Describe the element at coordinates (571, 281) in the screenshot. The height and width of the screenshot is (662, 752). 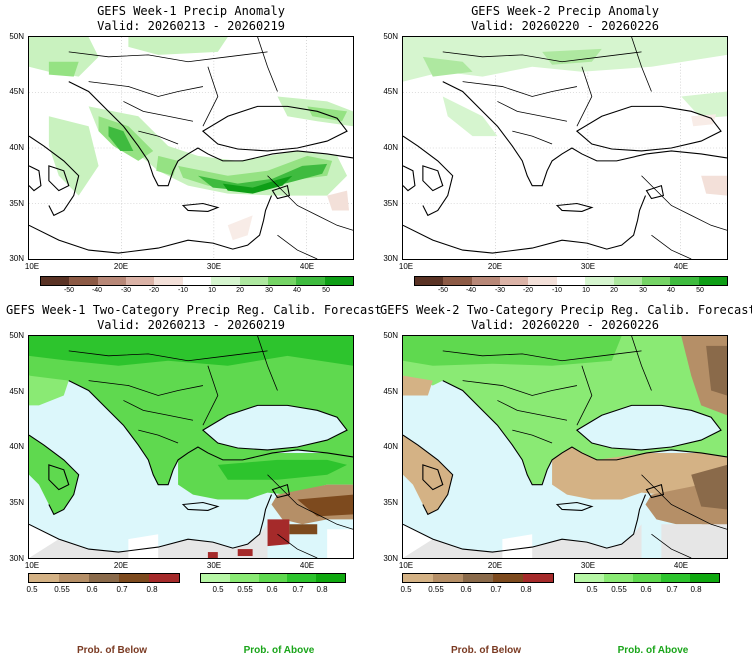
I see `panel2-anomaly-colorbar` at that location.